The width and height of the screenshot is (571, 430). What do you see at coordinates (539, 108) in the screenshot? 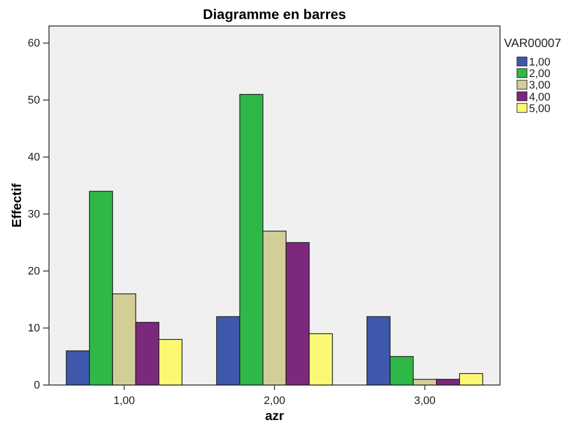
I see `legend-label: 5,00` at bounding box center [539, 108].